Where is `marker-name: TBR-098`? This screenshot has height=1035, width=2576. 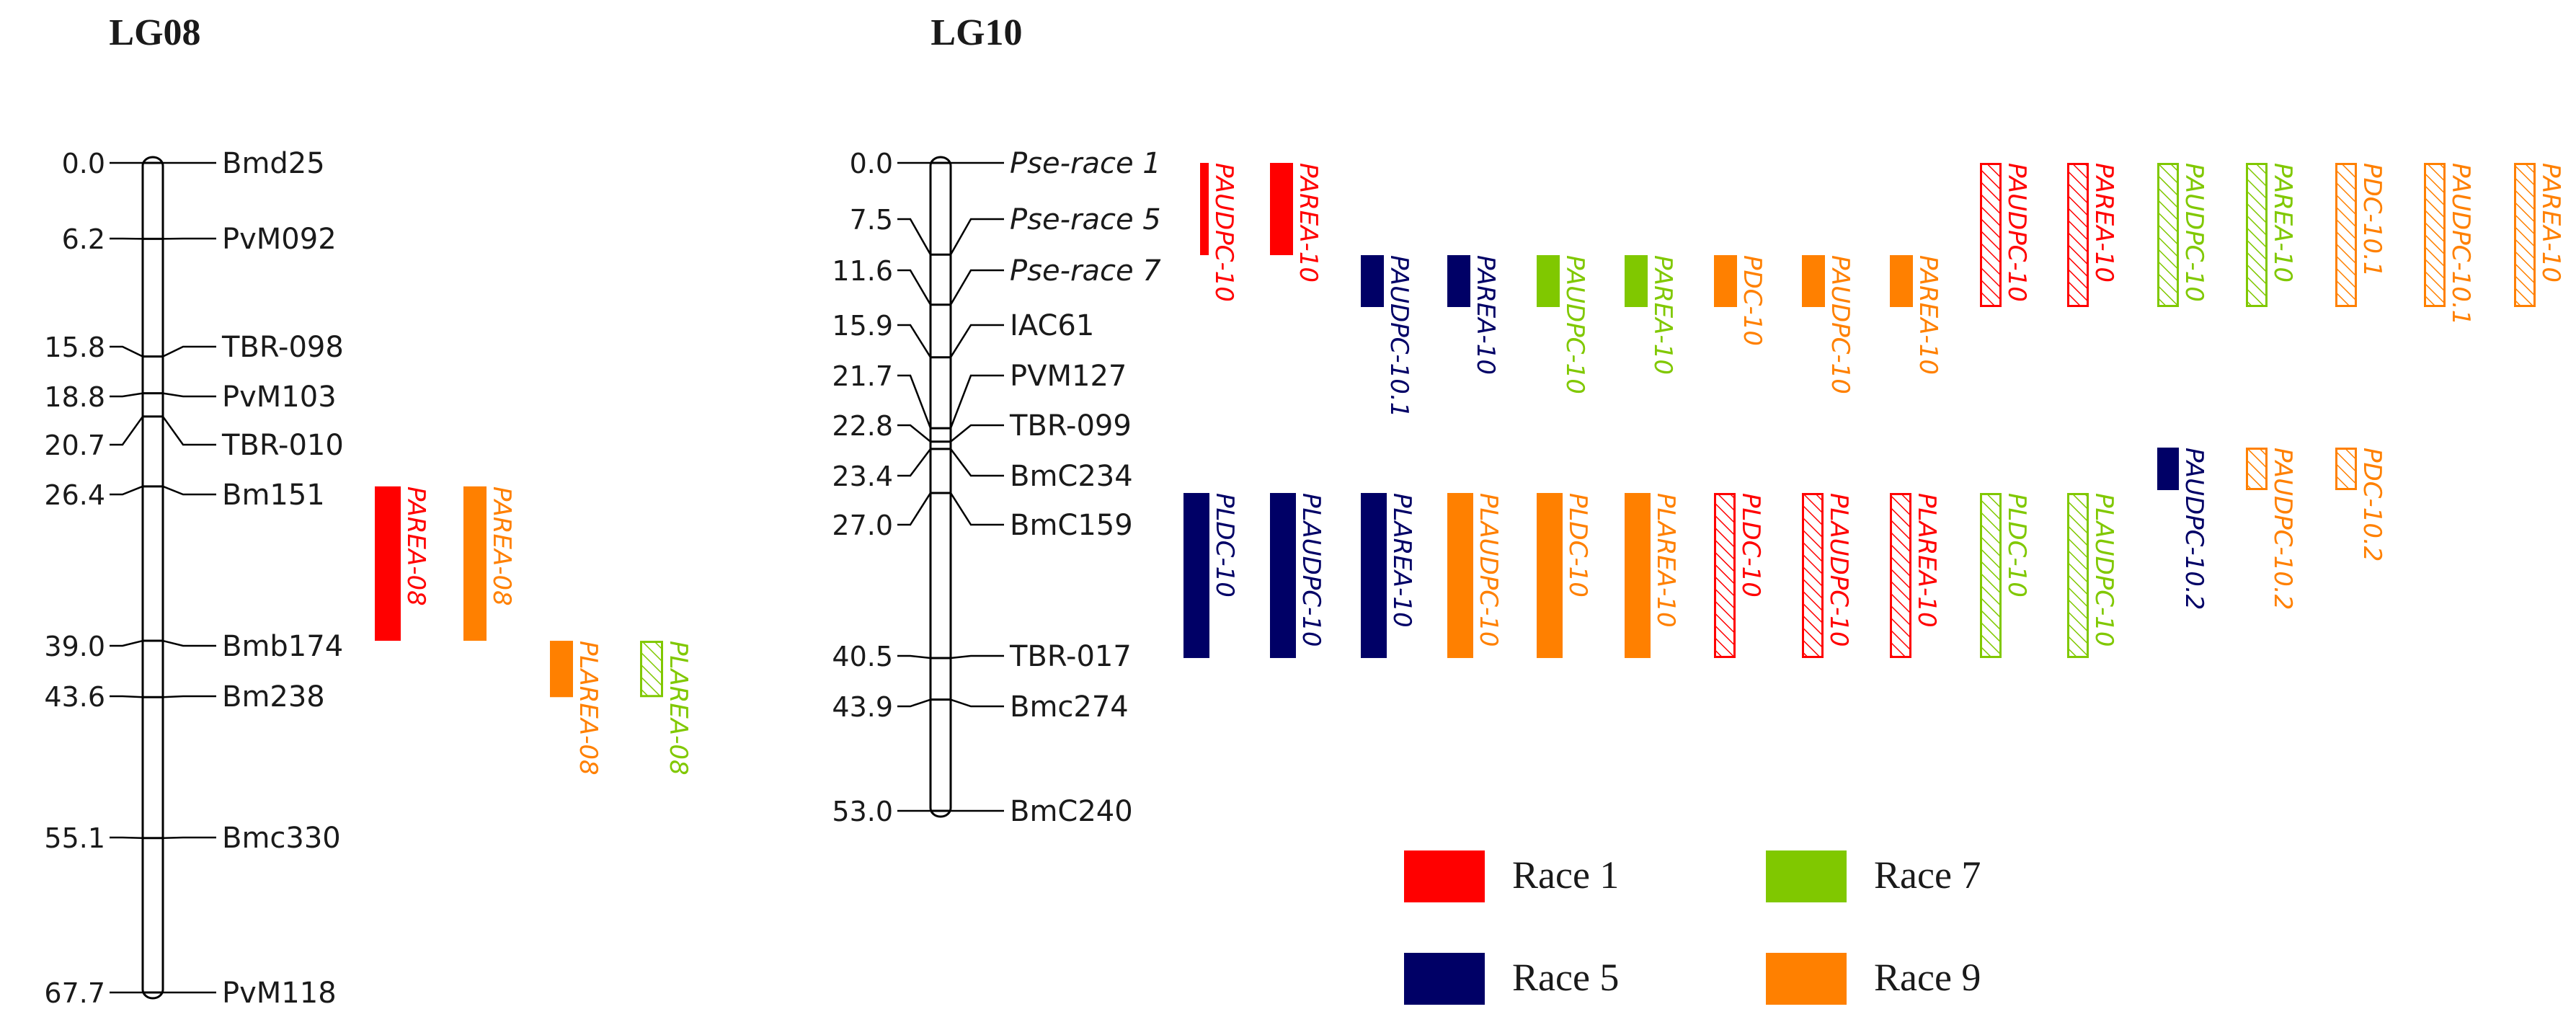
marker-name: TBR-098 is located at coordinates (282, 347).